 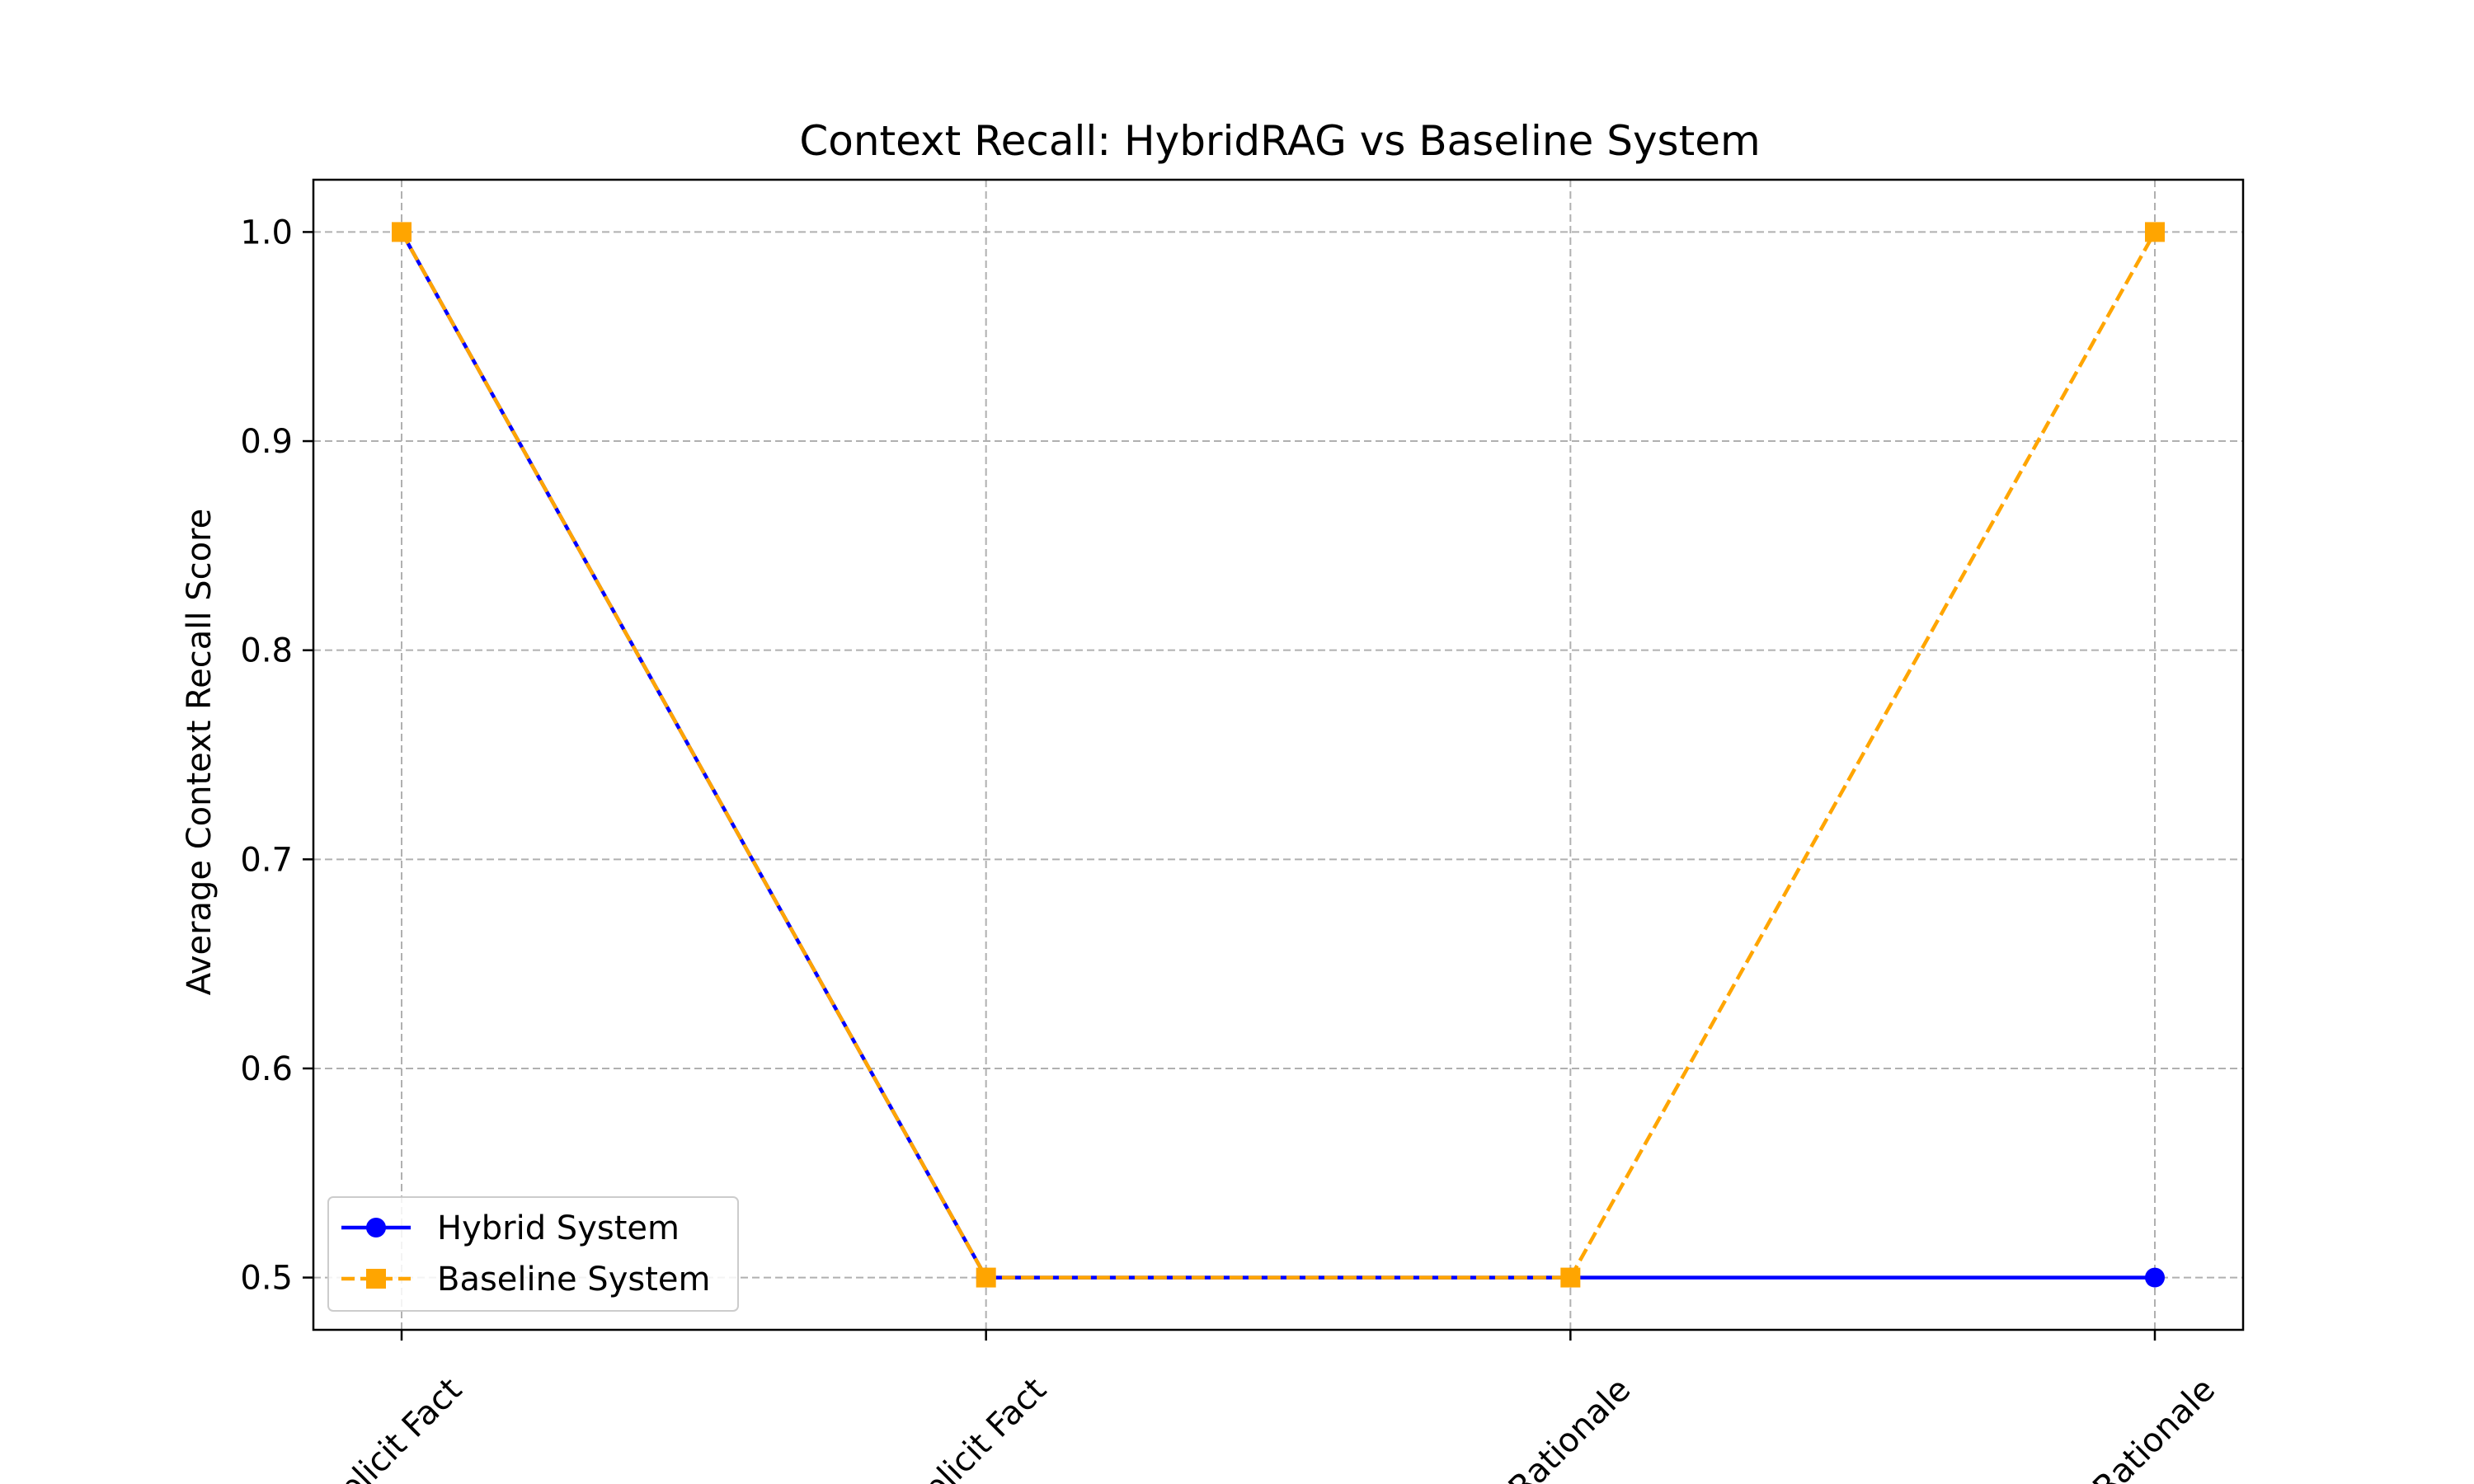 What do you see at coordinates (266, 860) in the screenshot?
I see `y-tick-label: 0.7` at bounding box center [266, 860].